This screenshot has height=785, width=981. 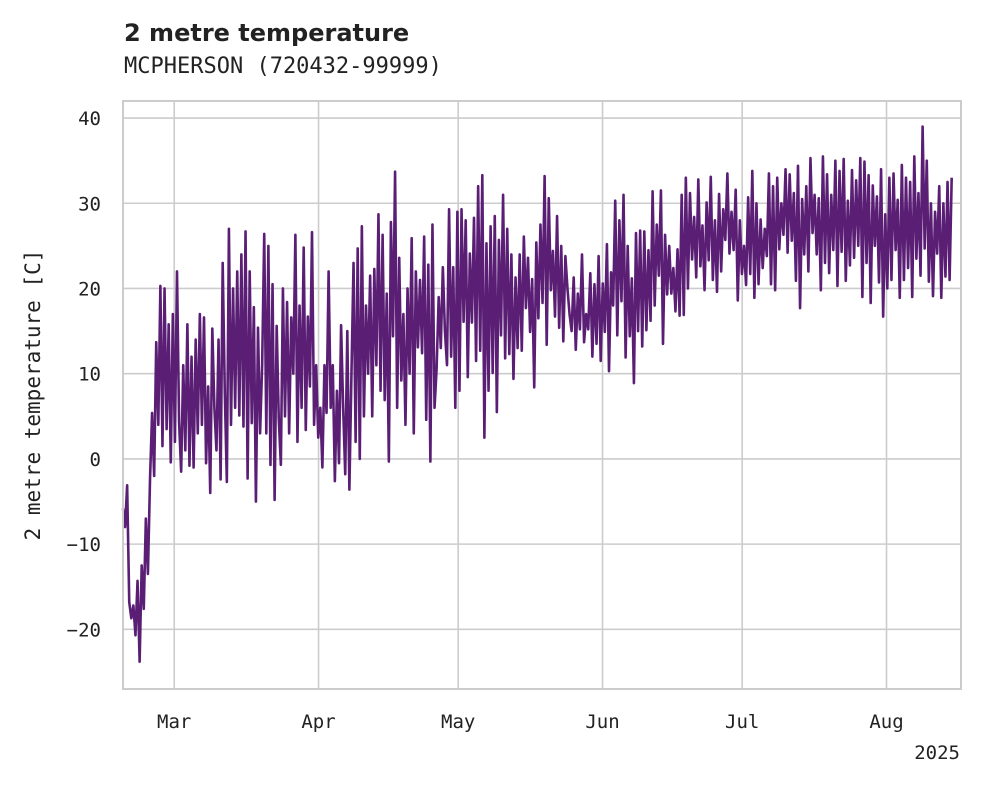 I want to click on x-tick-label: Apr, so click(x=318, y=722).